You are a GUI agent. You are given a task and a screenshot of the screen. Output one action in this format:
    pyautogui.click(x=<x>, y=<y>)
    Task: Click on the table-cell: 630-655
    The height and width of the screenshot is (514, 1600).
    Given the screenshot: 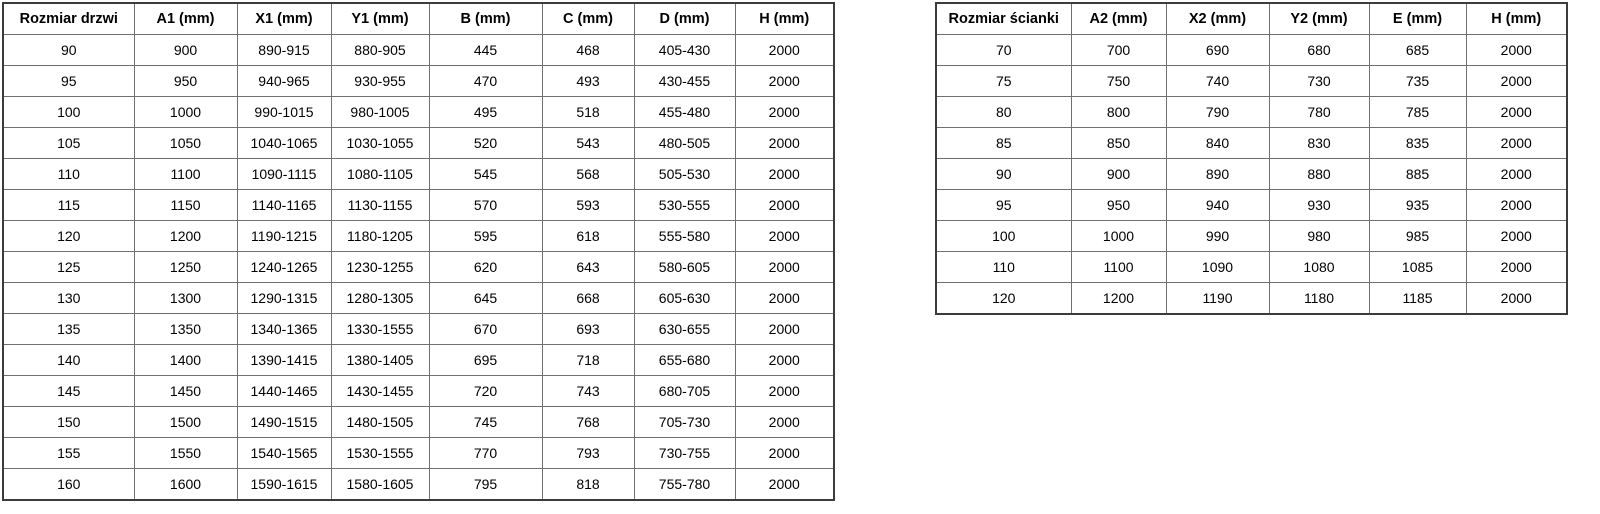 What is the action you would take?
    pyautogui.click(x=684, y=329)
    